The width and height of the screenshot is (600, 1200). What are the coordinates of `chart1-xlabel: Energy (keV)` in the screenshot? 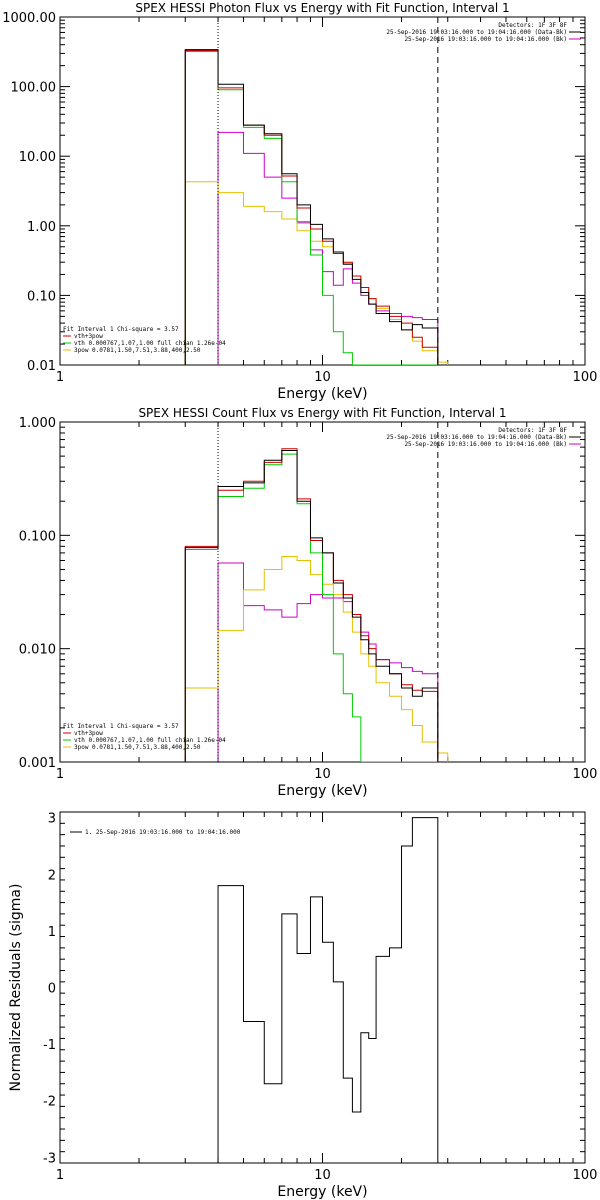 It's located at (322, 394).